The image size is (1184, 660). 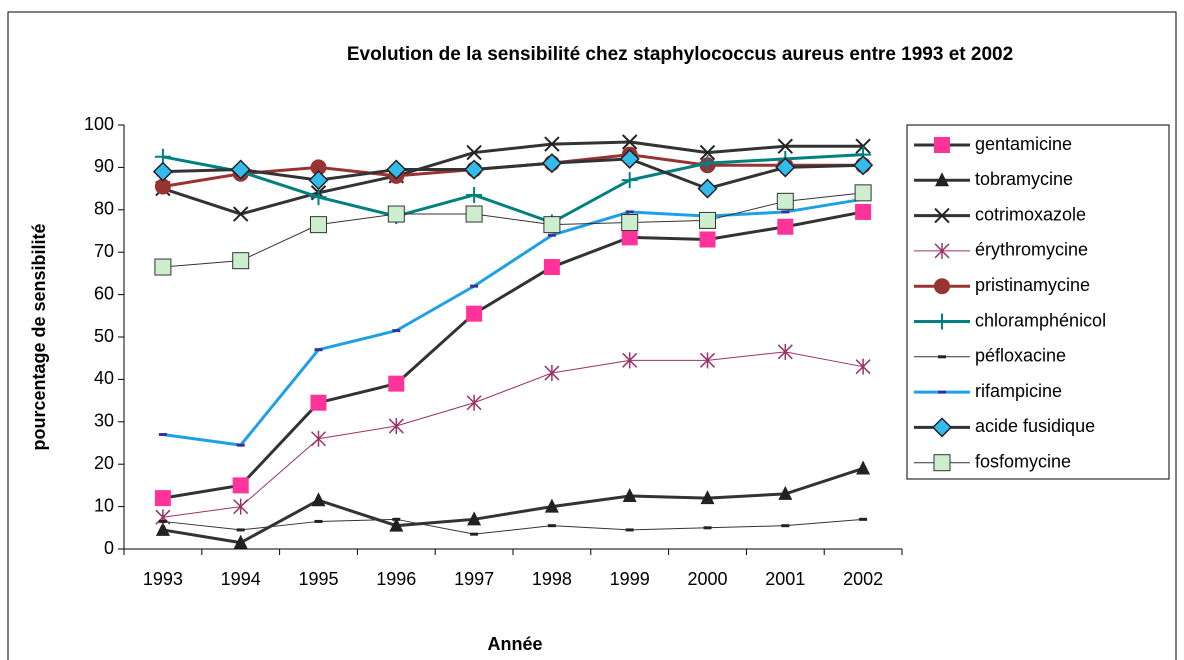 What do you see at coordinates (241, 579) in the screenshot?
I see `x-tick-label: 1994` at bounding box center [241, 579].